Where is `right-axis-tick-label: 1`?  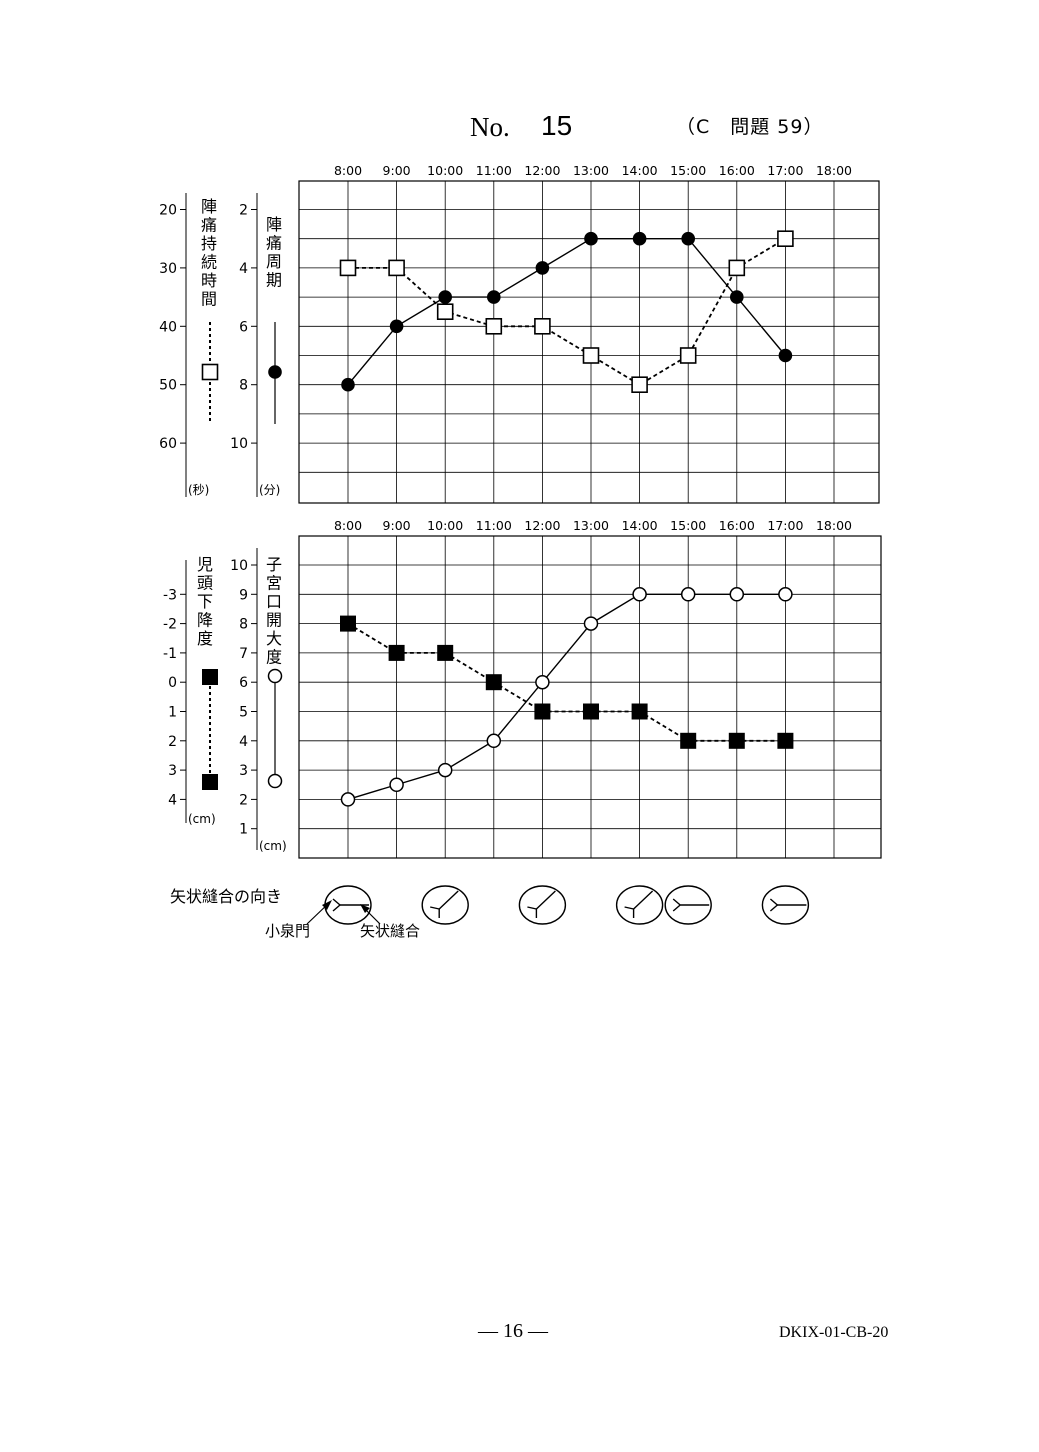 right-axis-tick-label: 1 is located at coordinates (243, 830).